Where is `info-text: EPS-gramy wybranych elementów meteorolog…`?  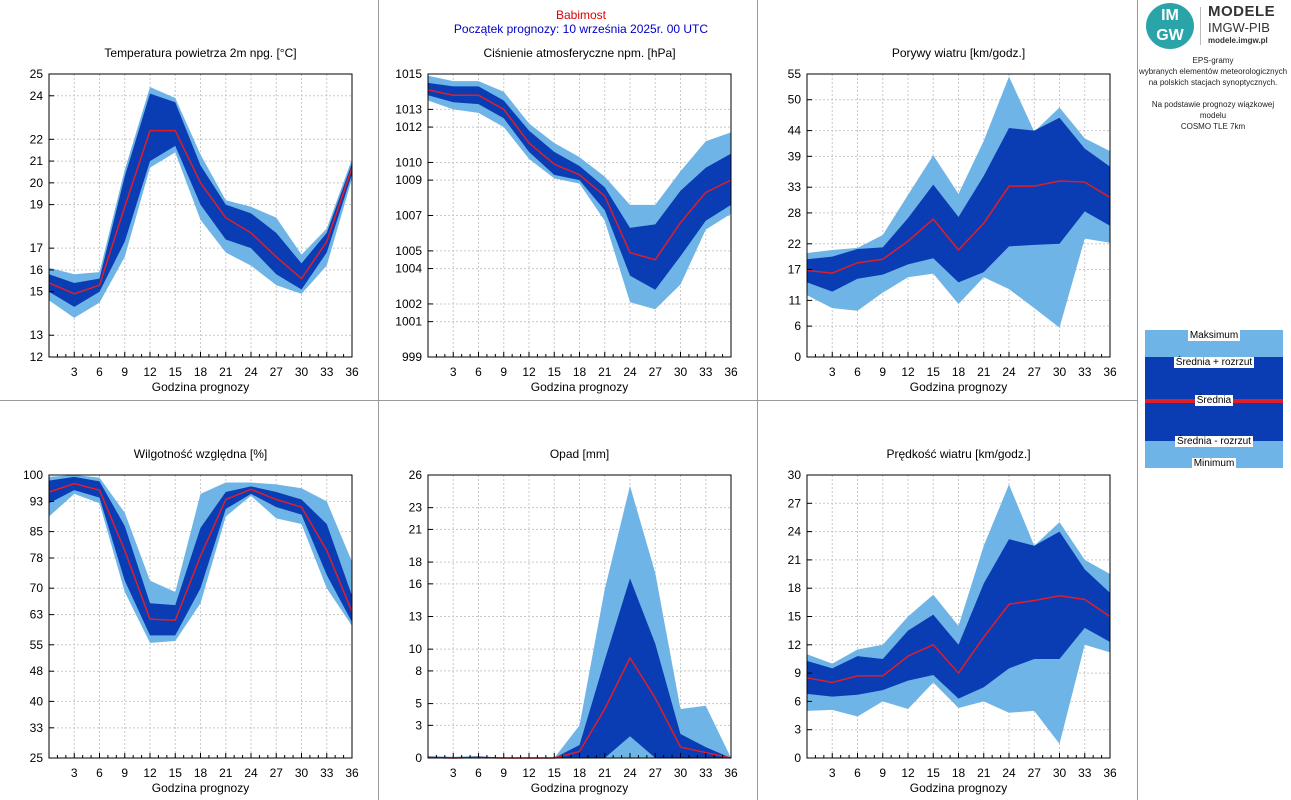
info-text: EPS-gramy wybranych elementów meteorolog… is located at coordinates (1213, 93).